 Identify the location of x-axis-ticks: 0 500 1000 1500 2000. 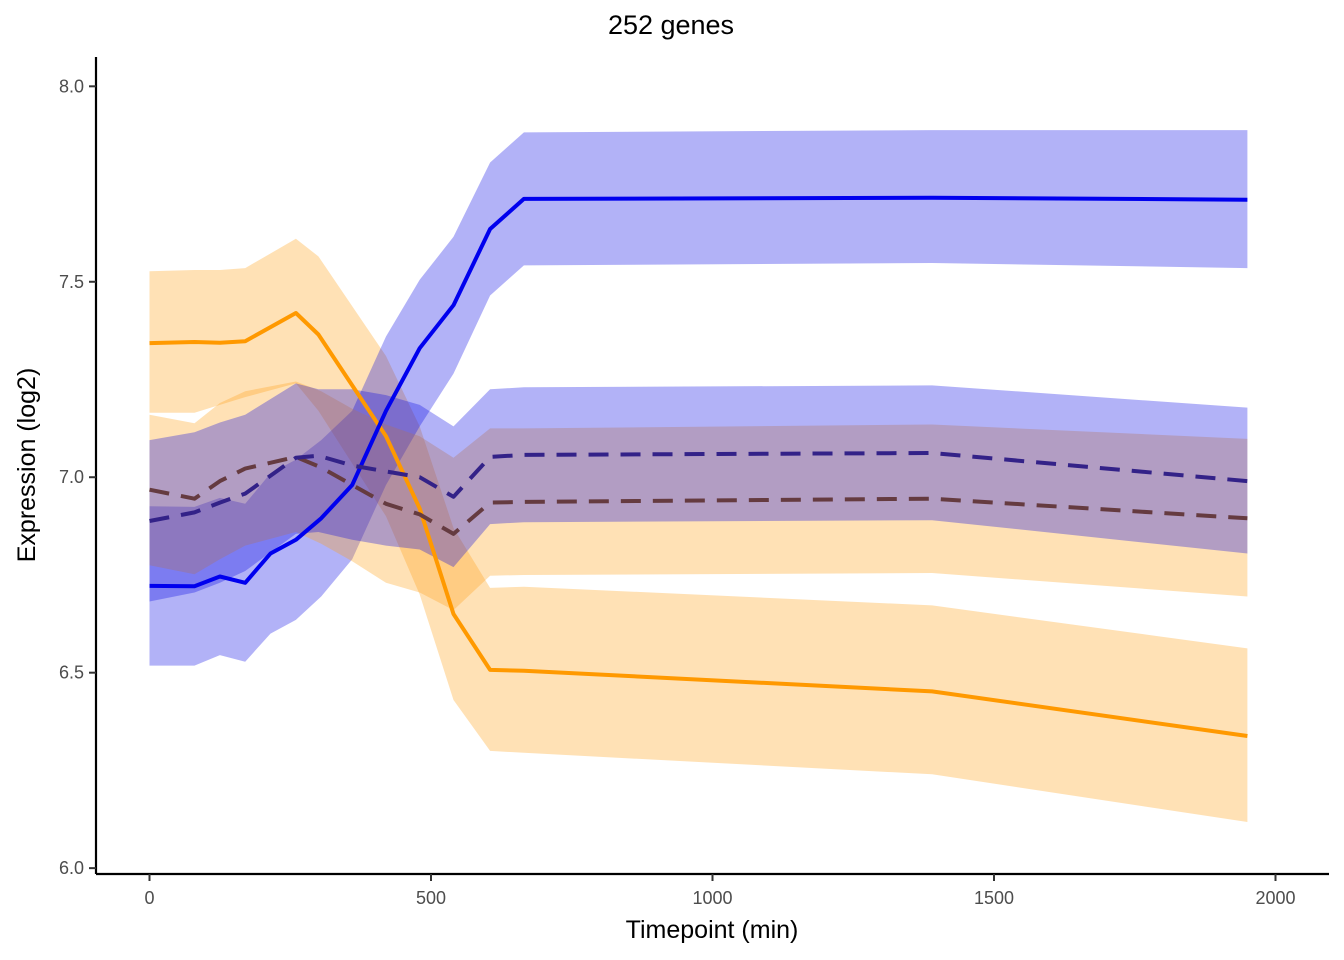
(720, 891).